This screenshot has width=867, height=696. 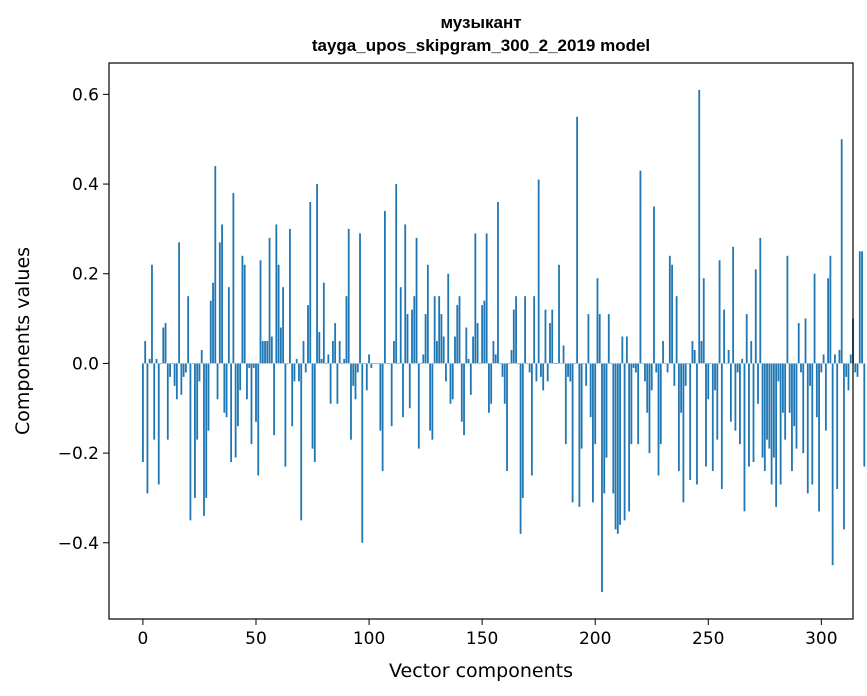 I want to click on x-tick-label: 0, so click(x=143, y=639).